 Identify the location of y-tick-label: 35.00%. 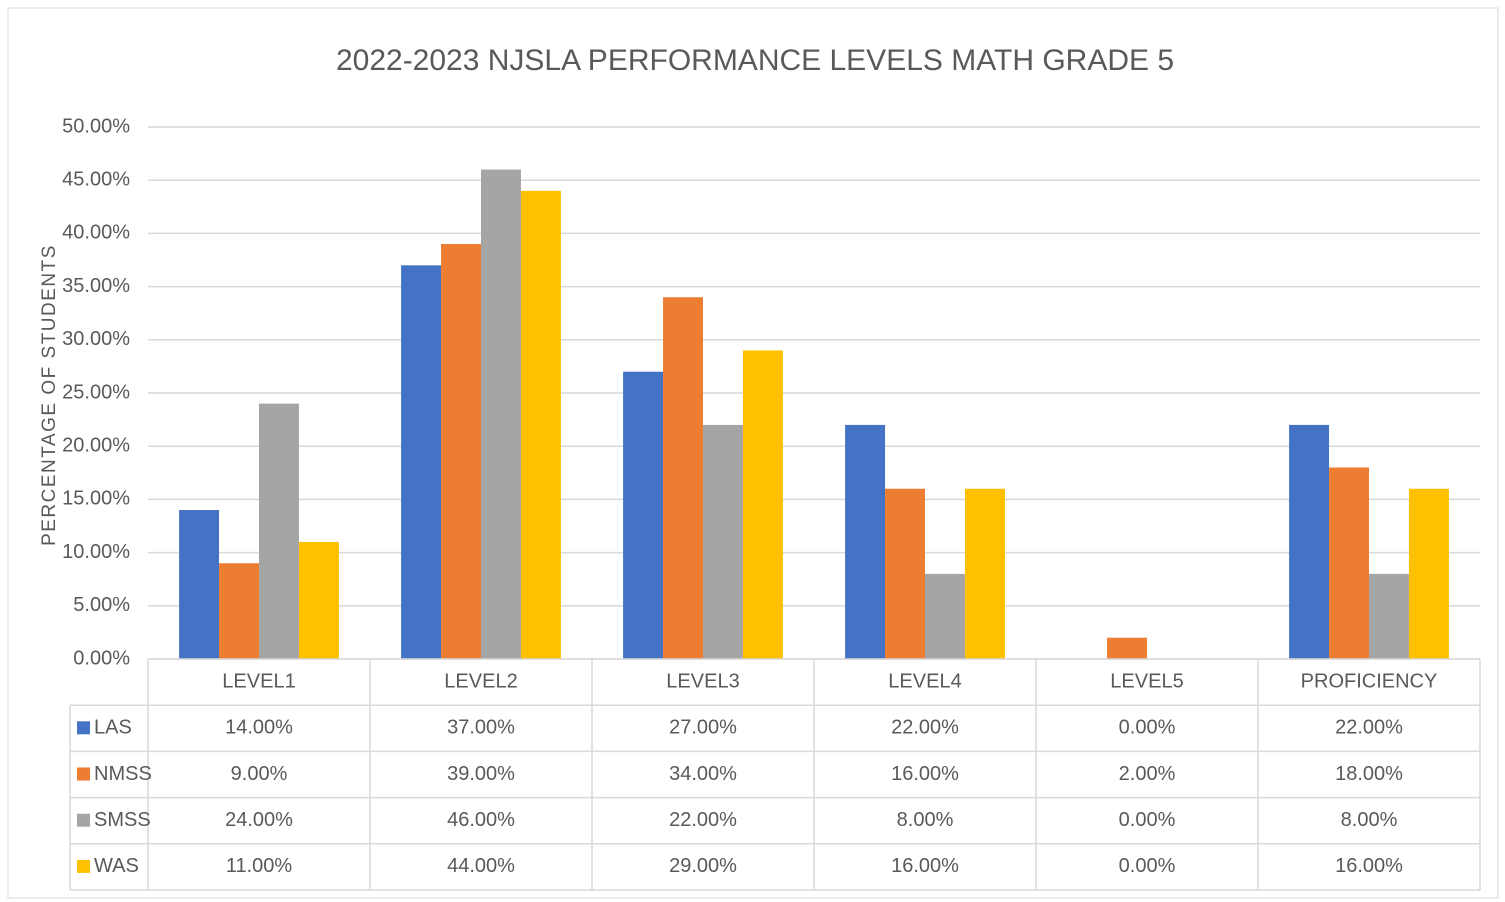
(96, 286).